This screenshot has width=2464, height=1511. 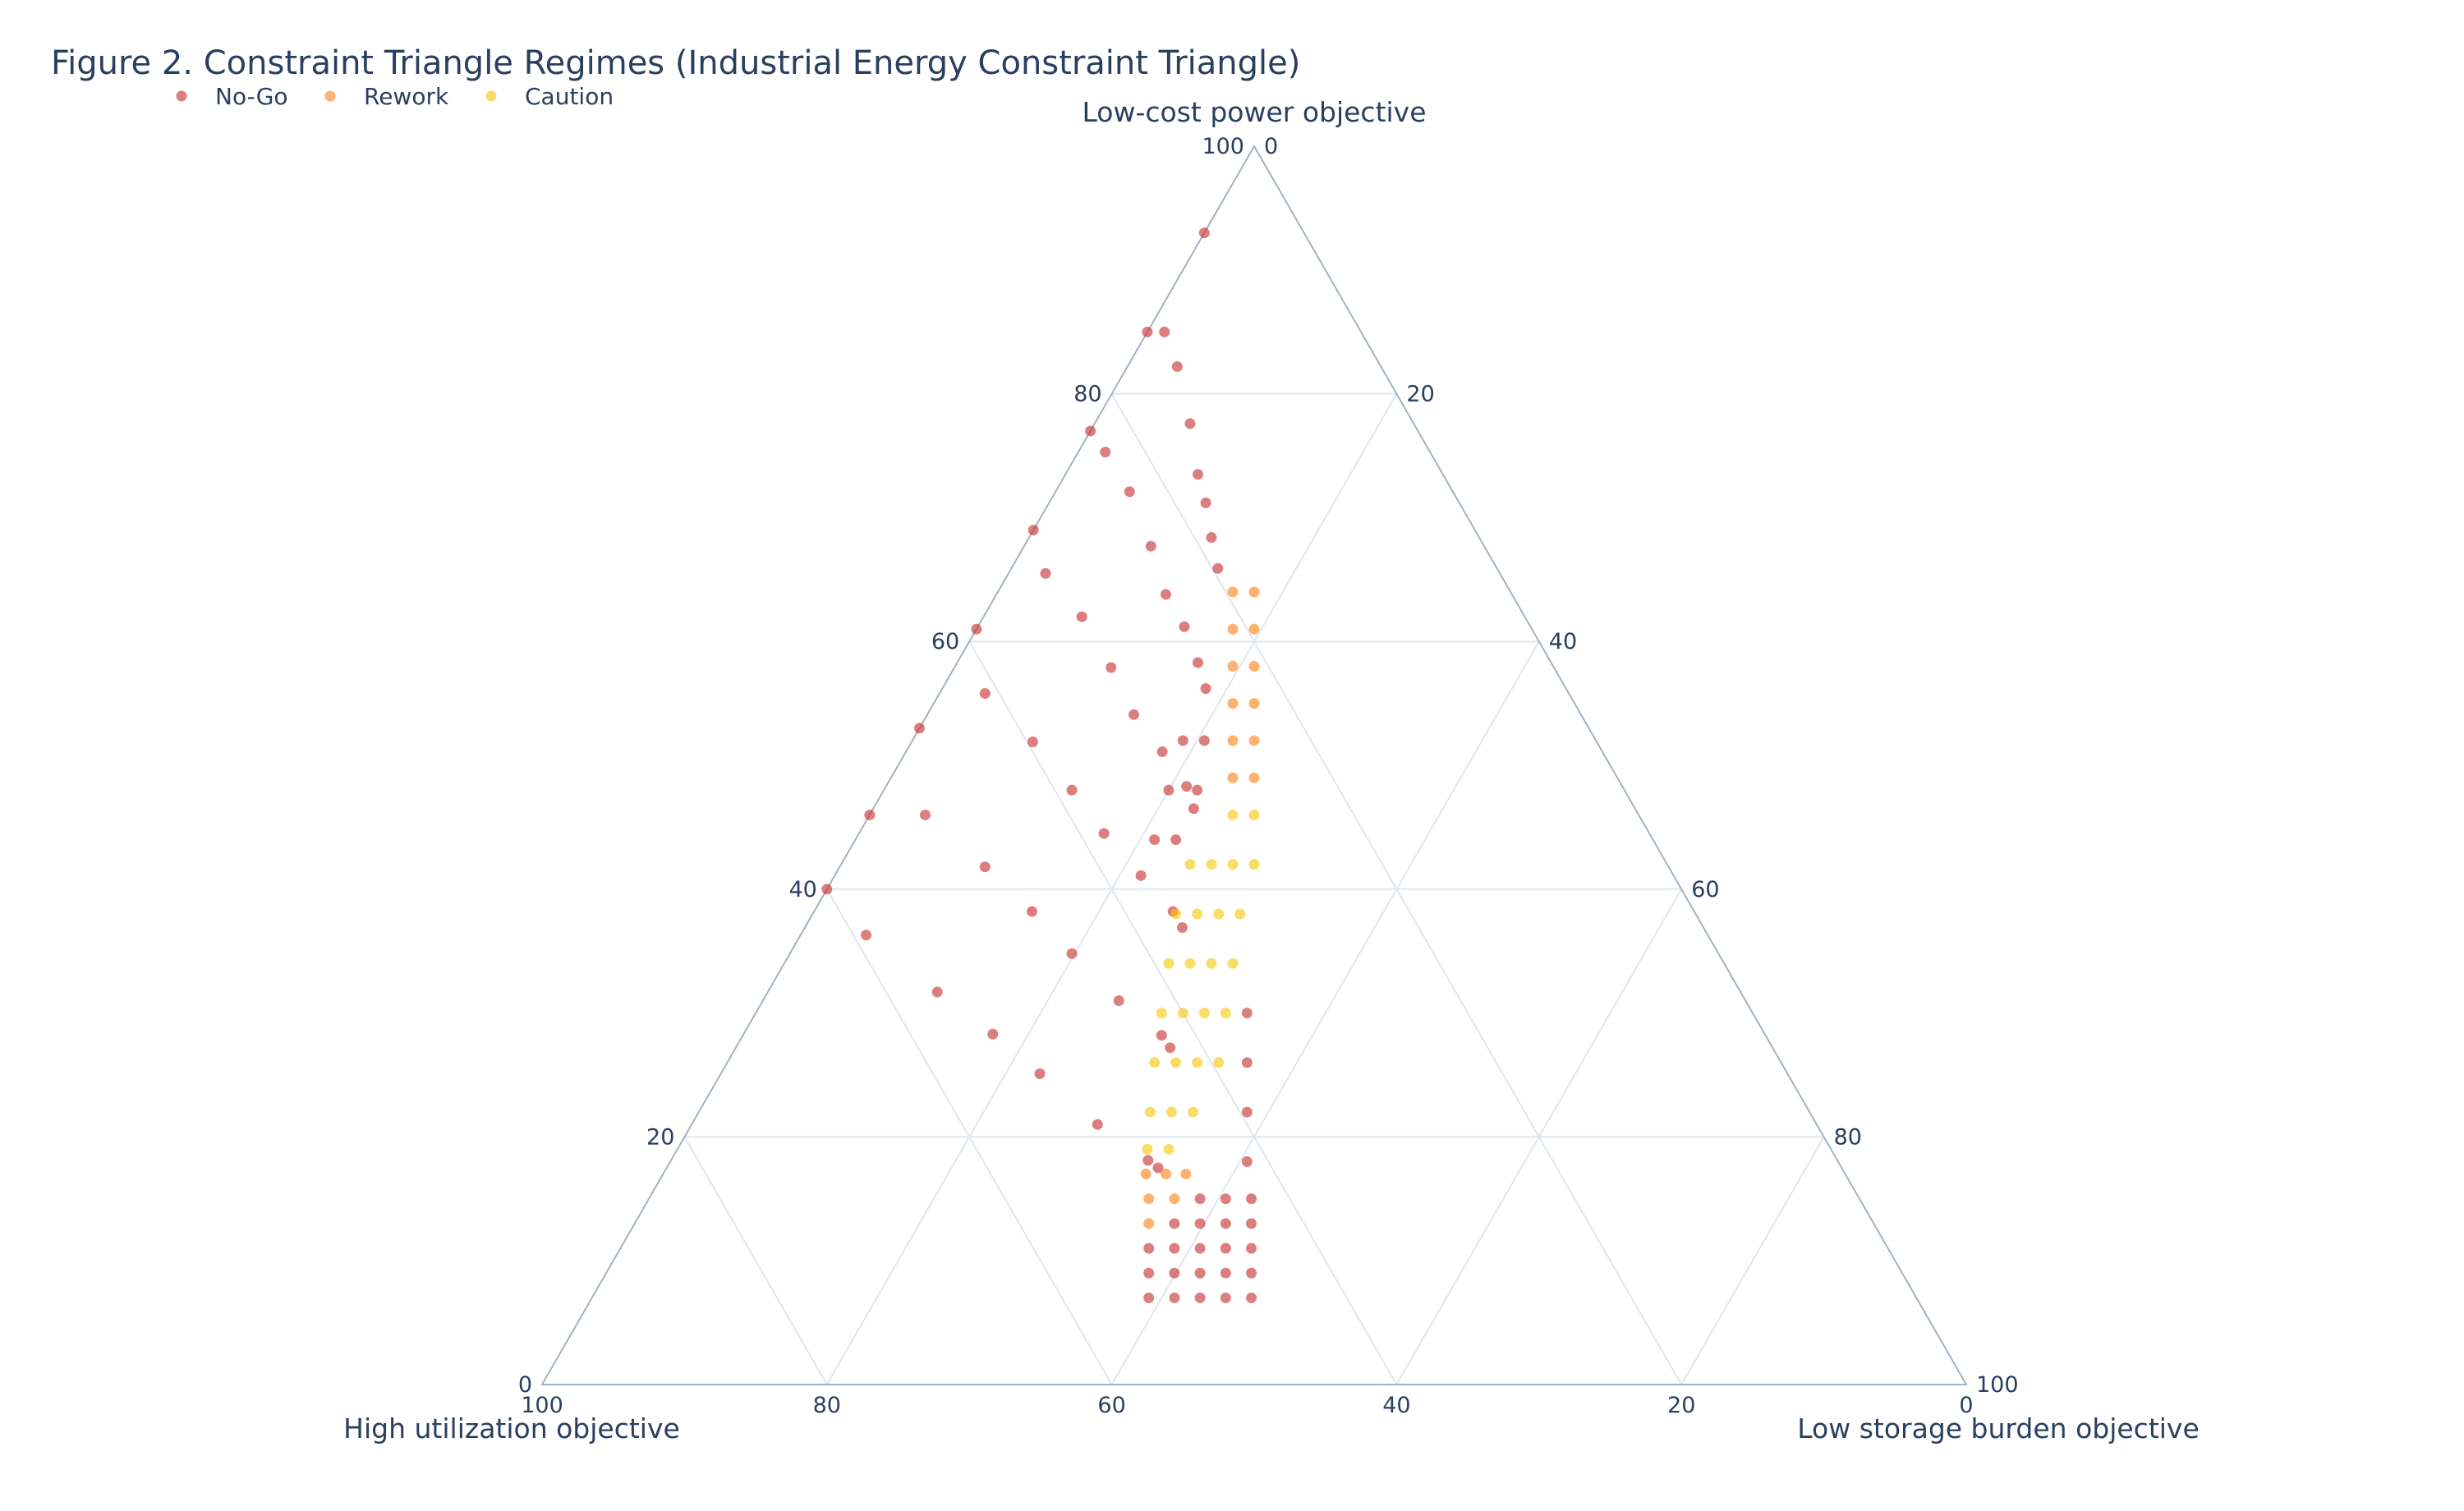 What do you see at coordinates (827, 1405) in the screenshot?
I see `tick-label-b: 80` at bounding box center [827, 1405].